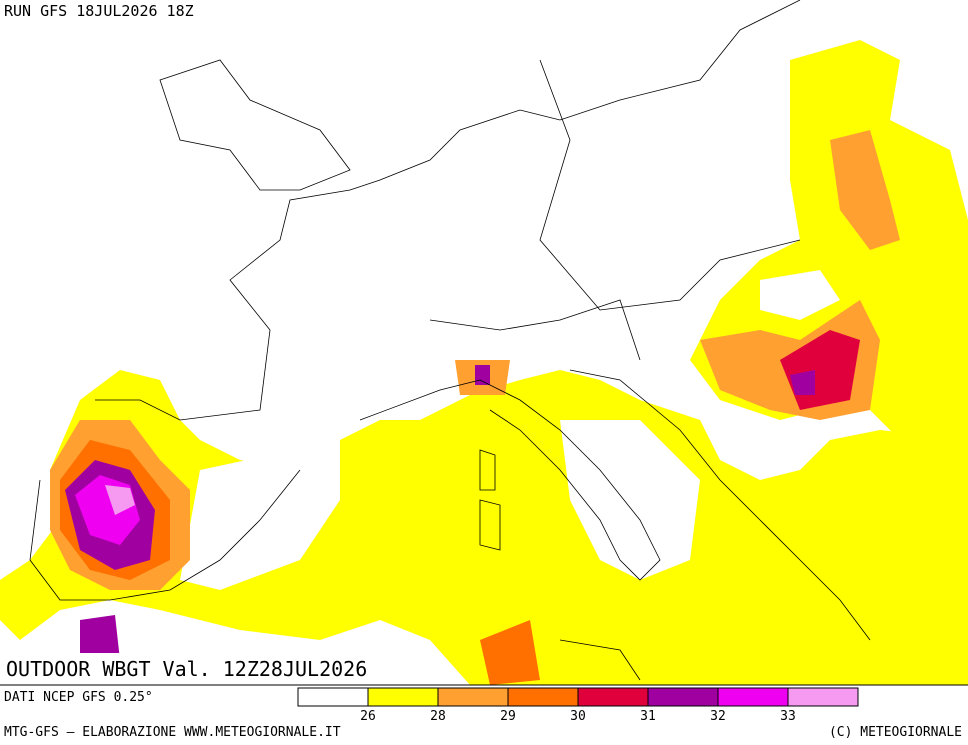  Describe the element at coordinates (78, 697) in the screenshot. I see `source-label: DATI NCEP GFS 0.25°` at that location.